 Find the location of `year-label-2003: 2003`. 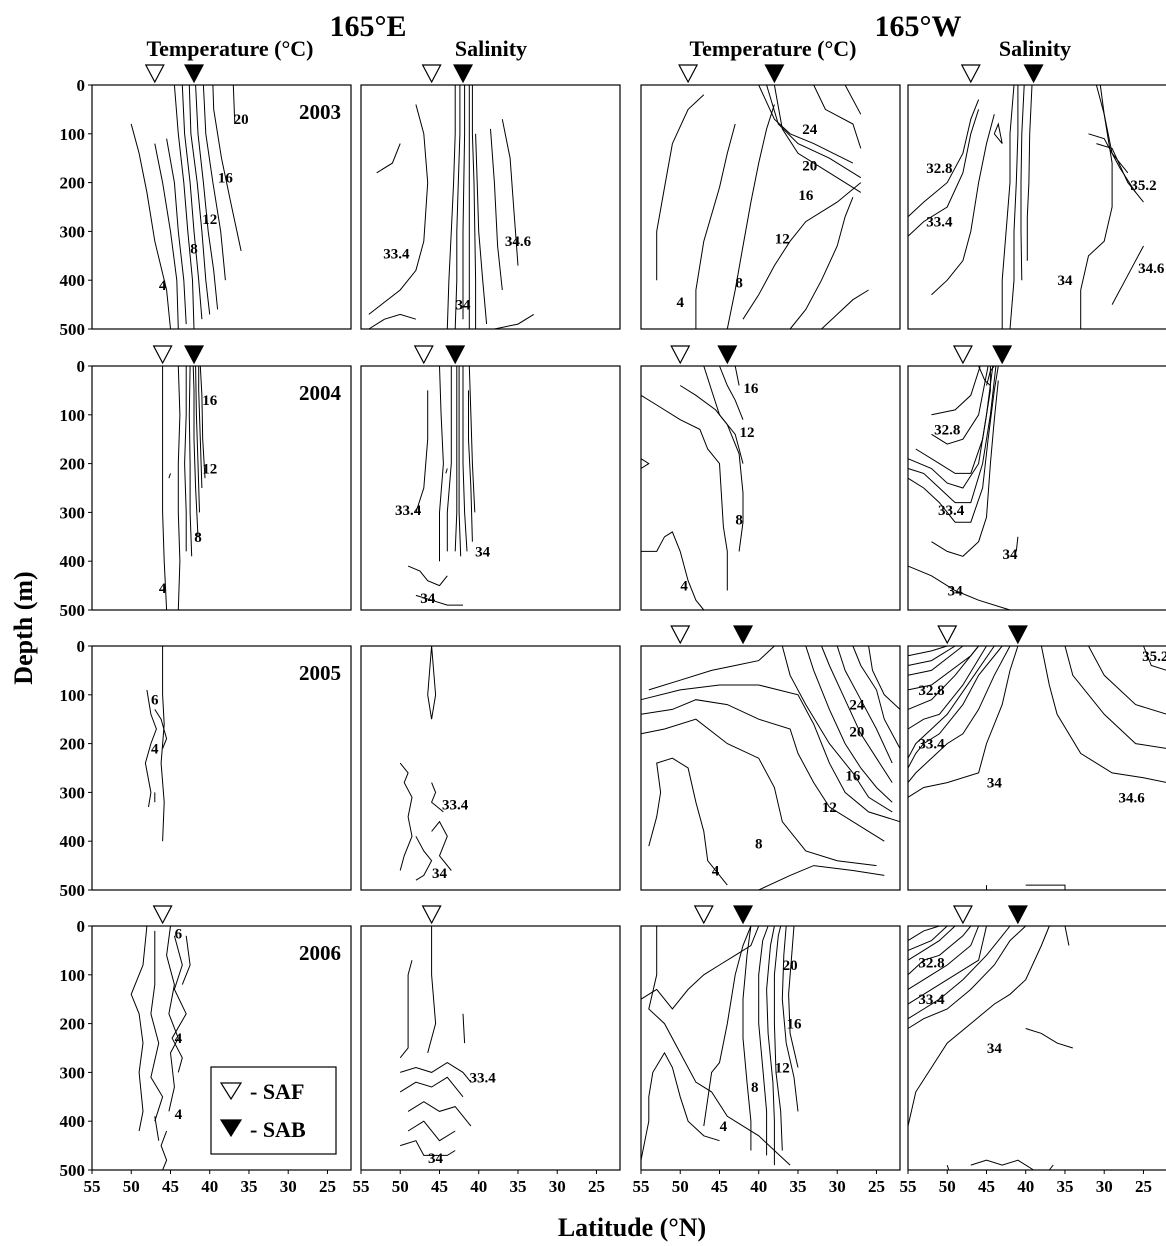

year-label-2003: 2003 is located at coordinates (320, 112).